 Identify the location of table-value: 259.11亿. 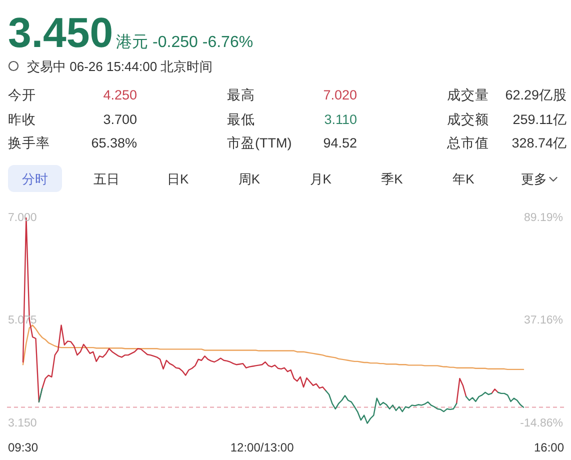
(539, 119).